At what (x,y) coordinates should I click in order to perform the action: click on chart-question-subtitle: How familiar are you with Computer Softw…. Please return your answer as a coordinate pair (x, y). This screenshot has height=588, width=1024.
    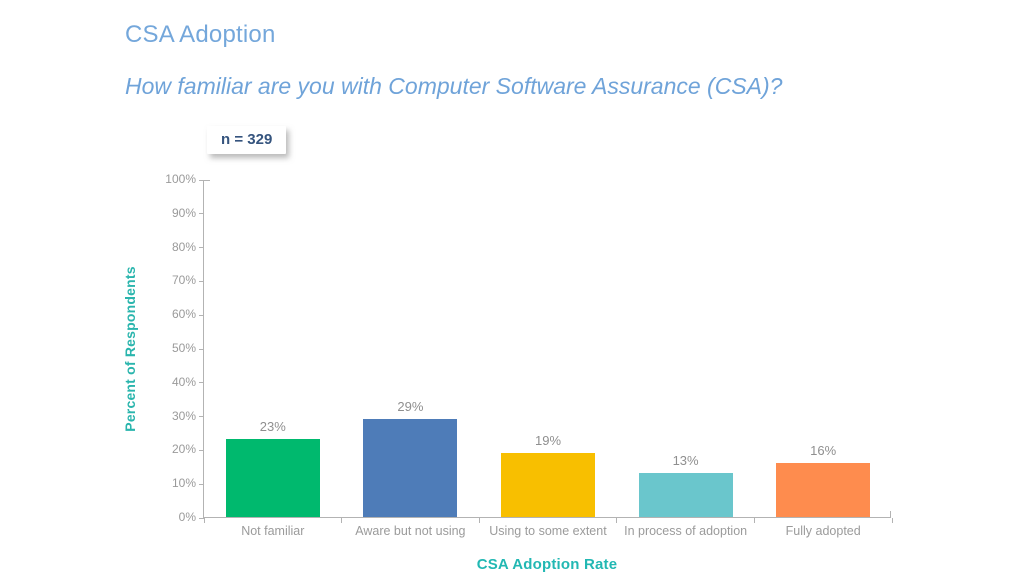
    Looking at the image, I should click on (454, 86).